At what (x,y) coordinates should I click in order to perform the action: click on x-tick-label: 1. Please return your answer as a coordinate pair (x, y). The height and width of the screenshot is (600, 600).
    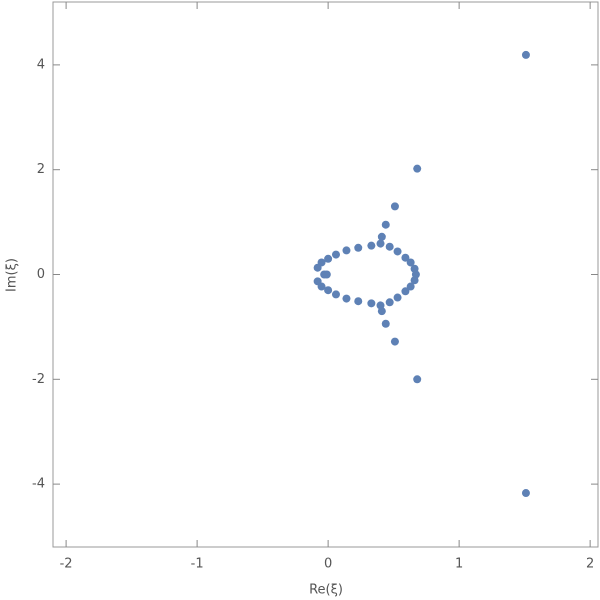
    Looking at the image, I should click on (459, 564).